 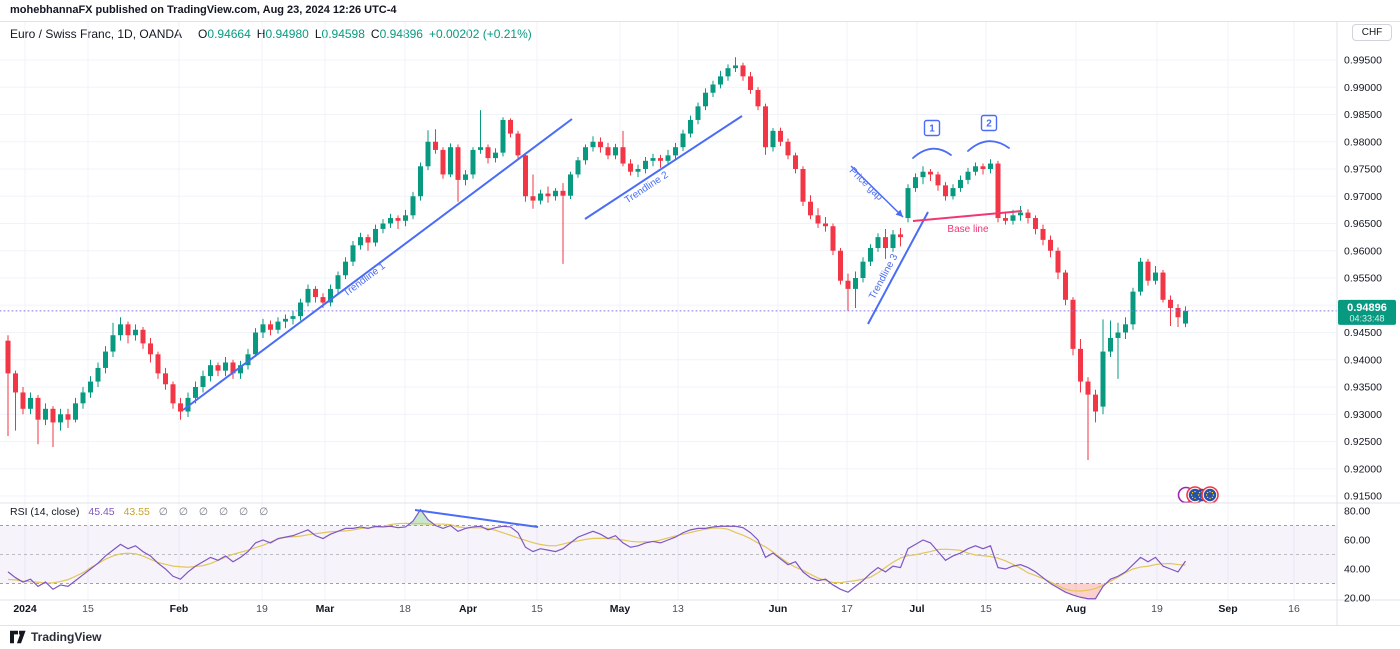 I want to click on price-axis-label: 0.93500, so click(x=1363, y=388).